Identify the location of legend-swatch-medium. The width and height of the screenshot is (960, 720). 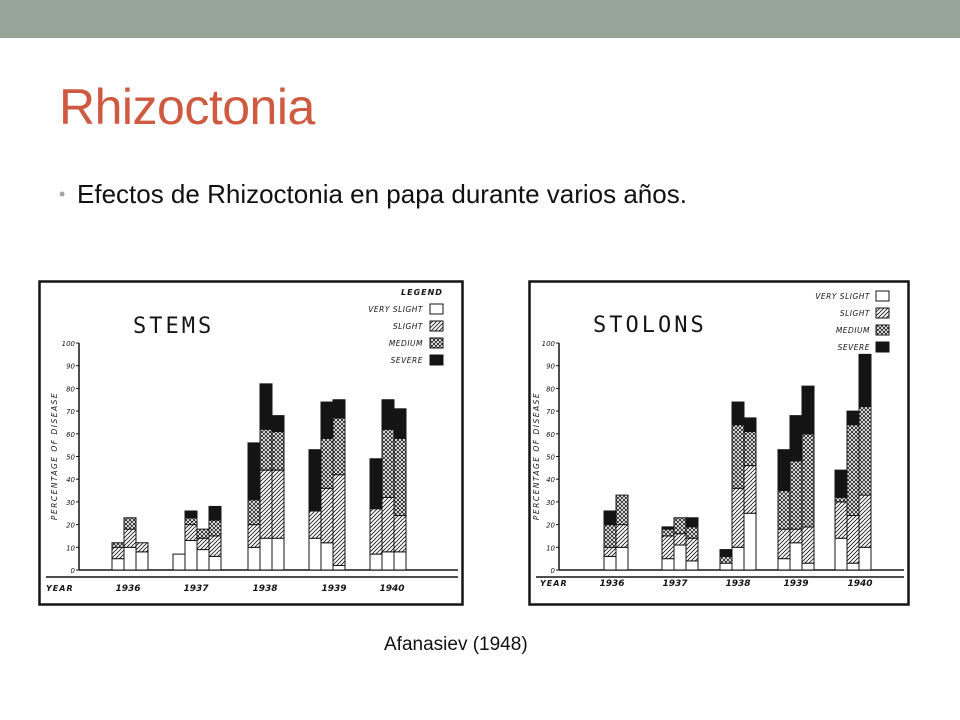
(436, 343).